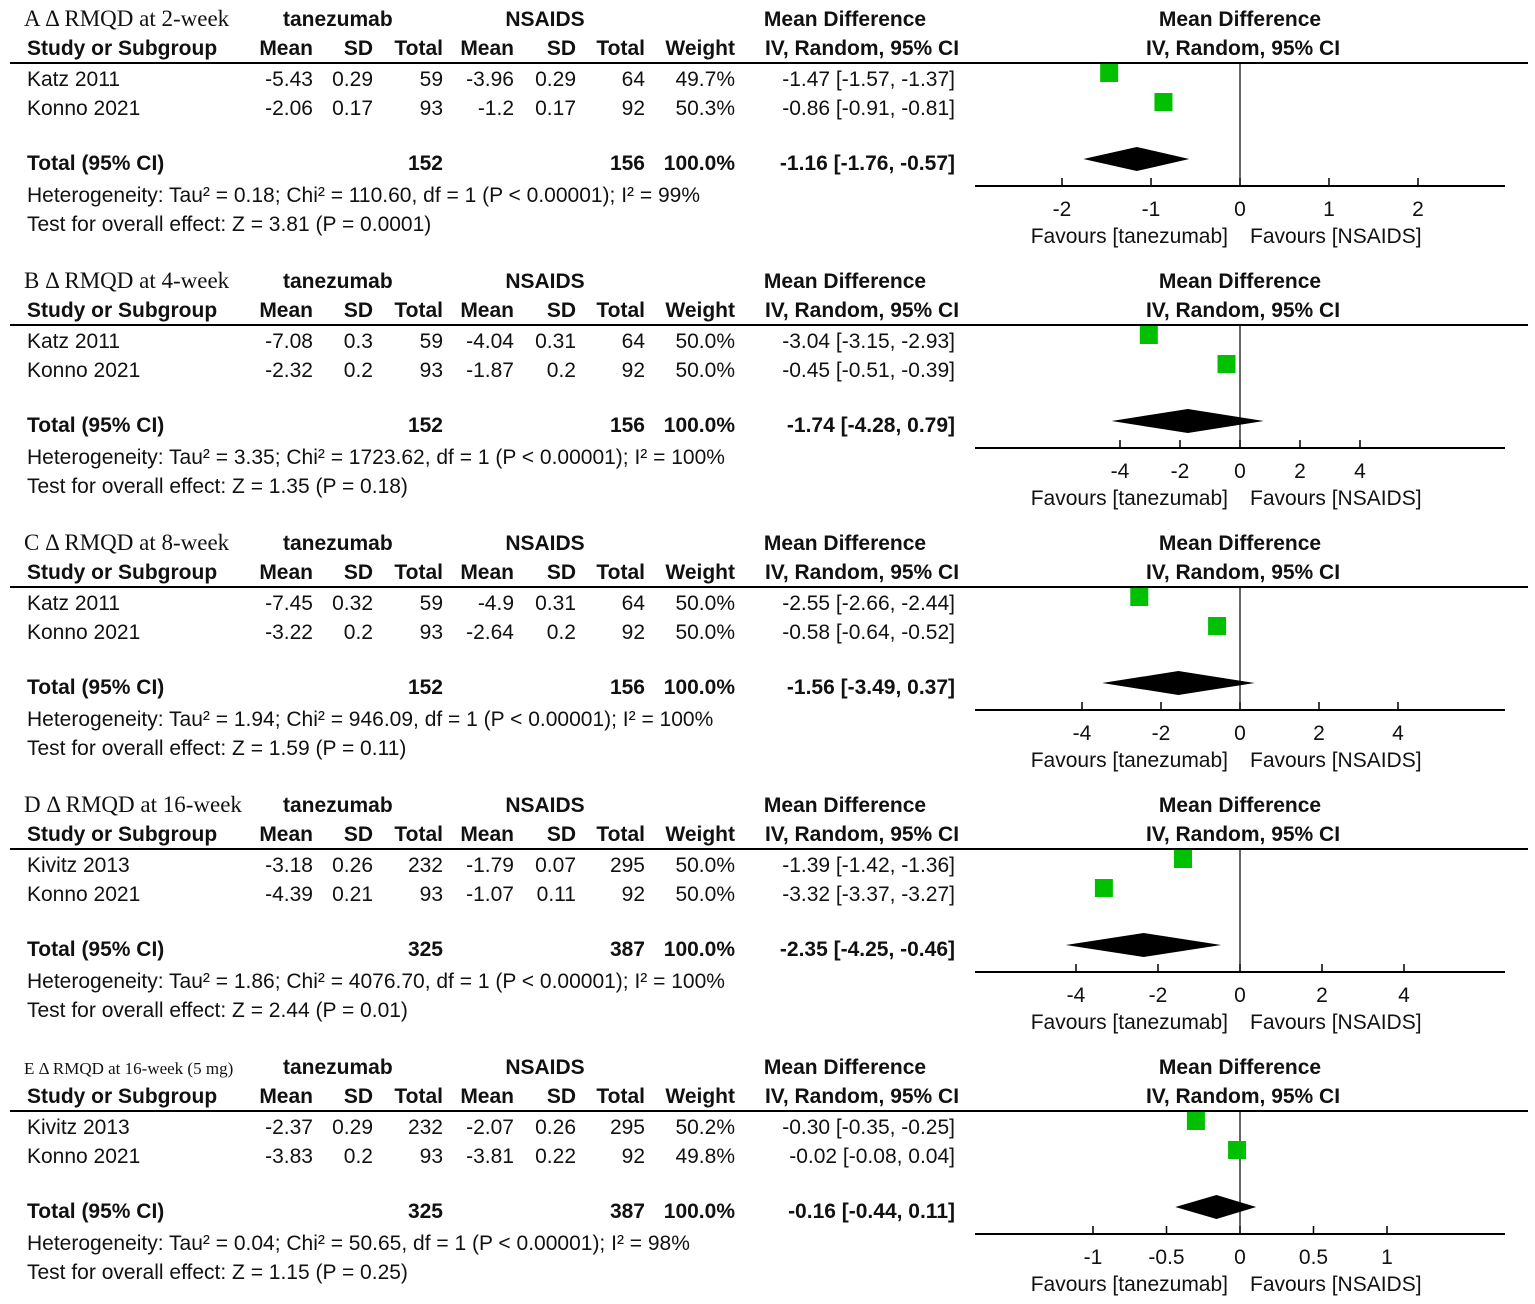  What do you see at coordinates (1076, 995) in the screenshot?
I see `x-tick-label: -4` at bounding box center [1076, 995].